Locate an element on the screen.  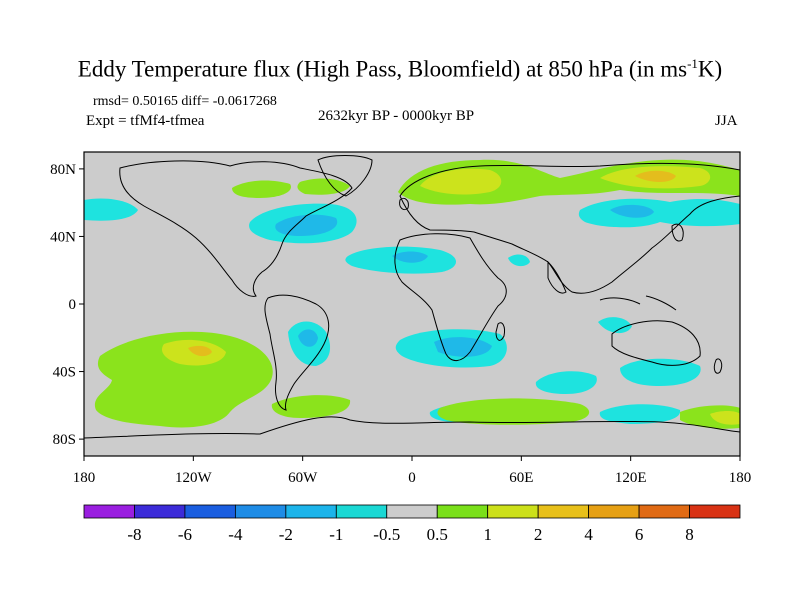
colorbar-label: -8 is located at coordinates (134, 534).